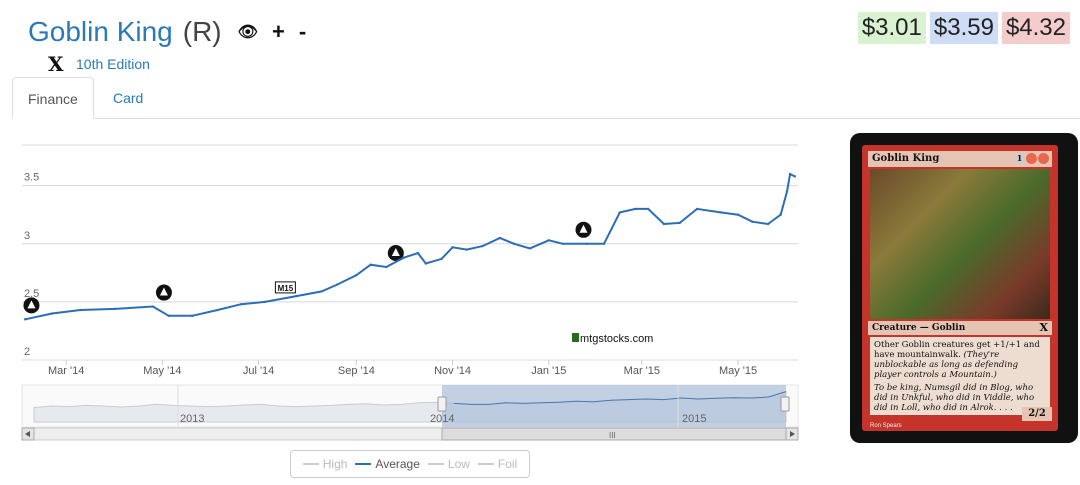 Image resolution: width=1080 pixels, height=485 pixels. Describe the element at coordinates (395, 252) in the screenshot. I see `khans-of-tarkir-icon-glyph` at that location.